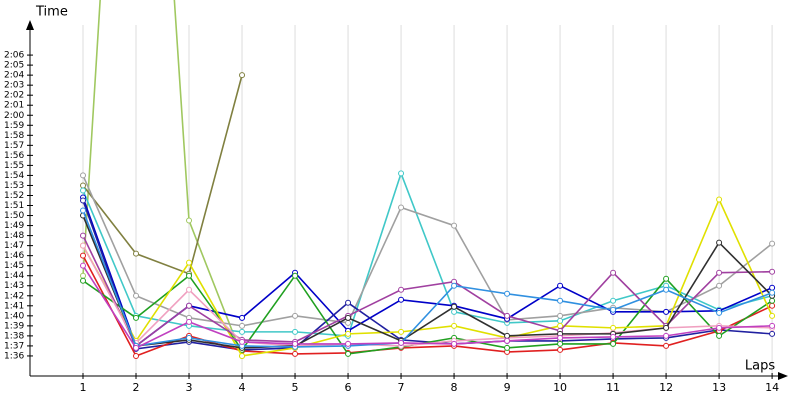 The image size is (800, 400). I want to click on x-tick-label: 5, so click(295, 387).